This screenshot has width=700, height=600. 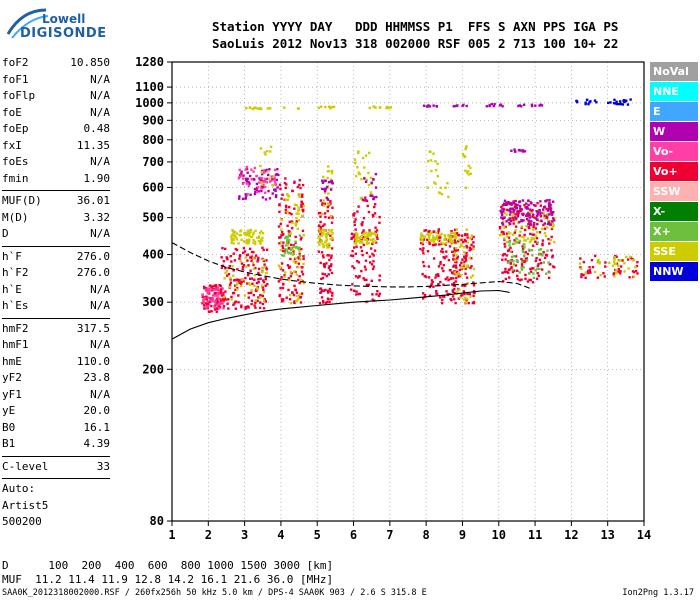 What do you see at coordinates (674, 131) in the screenshot?
I see `legend-item-w: W` at bounding box center [674, 131].